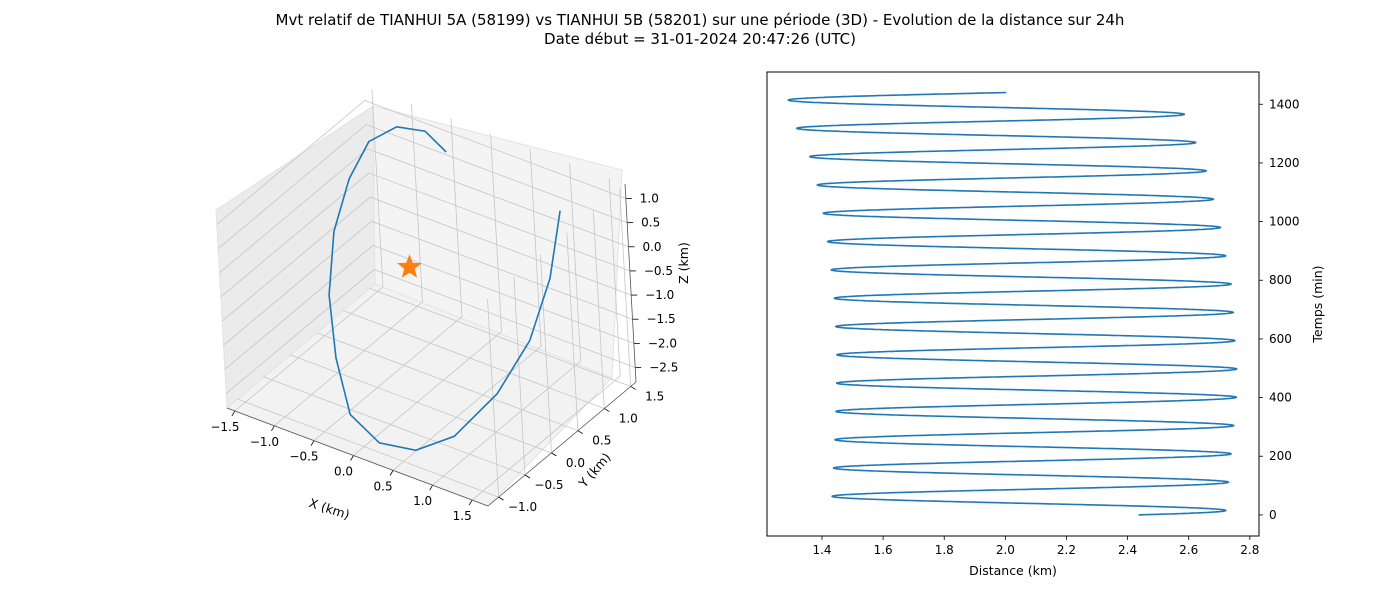  I want to click on relative-orbit-line, so click(444, 288).